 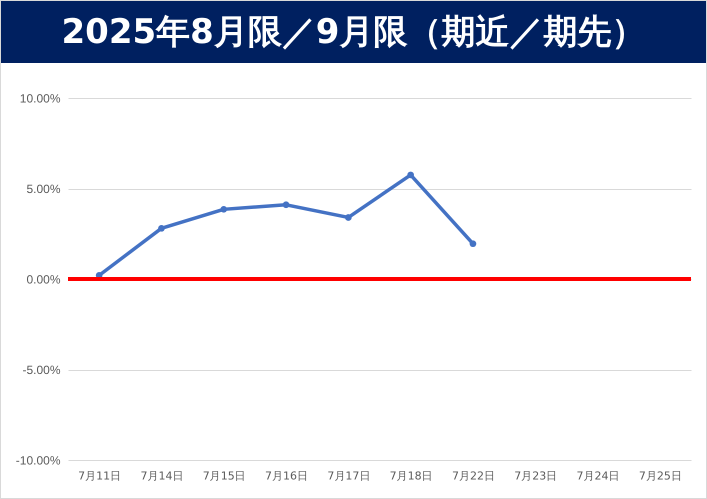 What do you see at coordinates (411, 476) in the screenshot?
I see `x-tick-label: 7月18日` at bounding box center [411, 476].